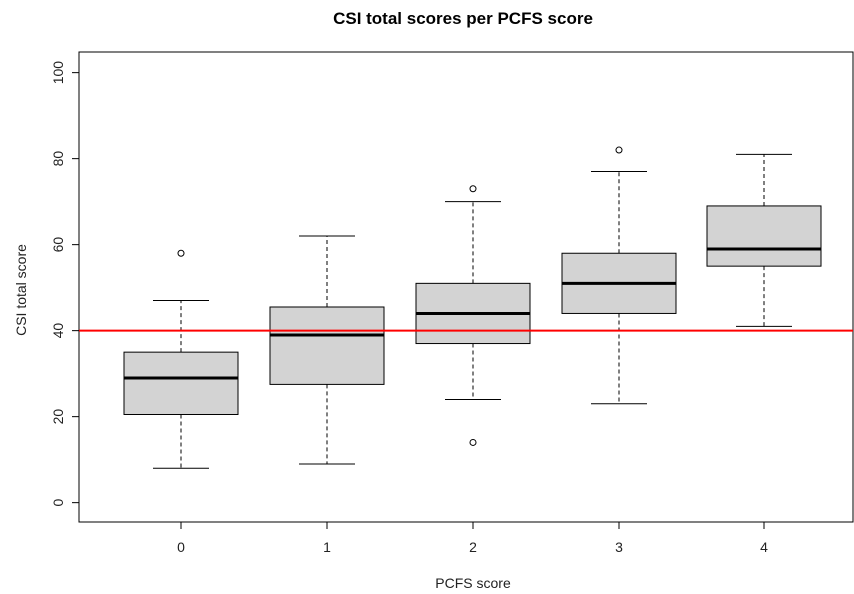 The image size is (854, 594). I want to click on x-tick-label-2: 2, so click(473, 547).